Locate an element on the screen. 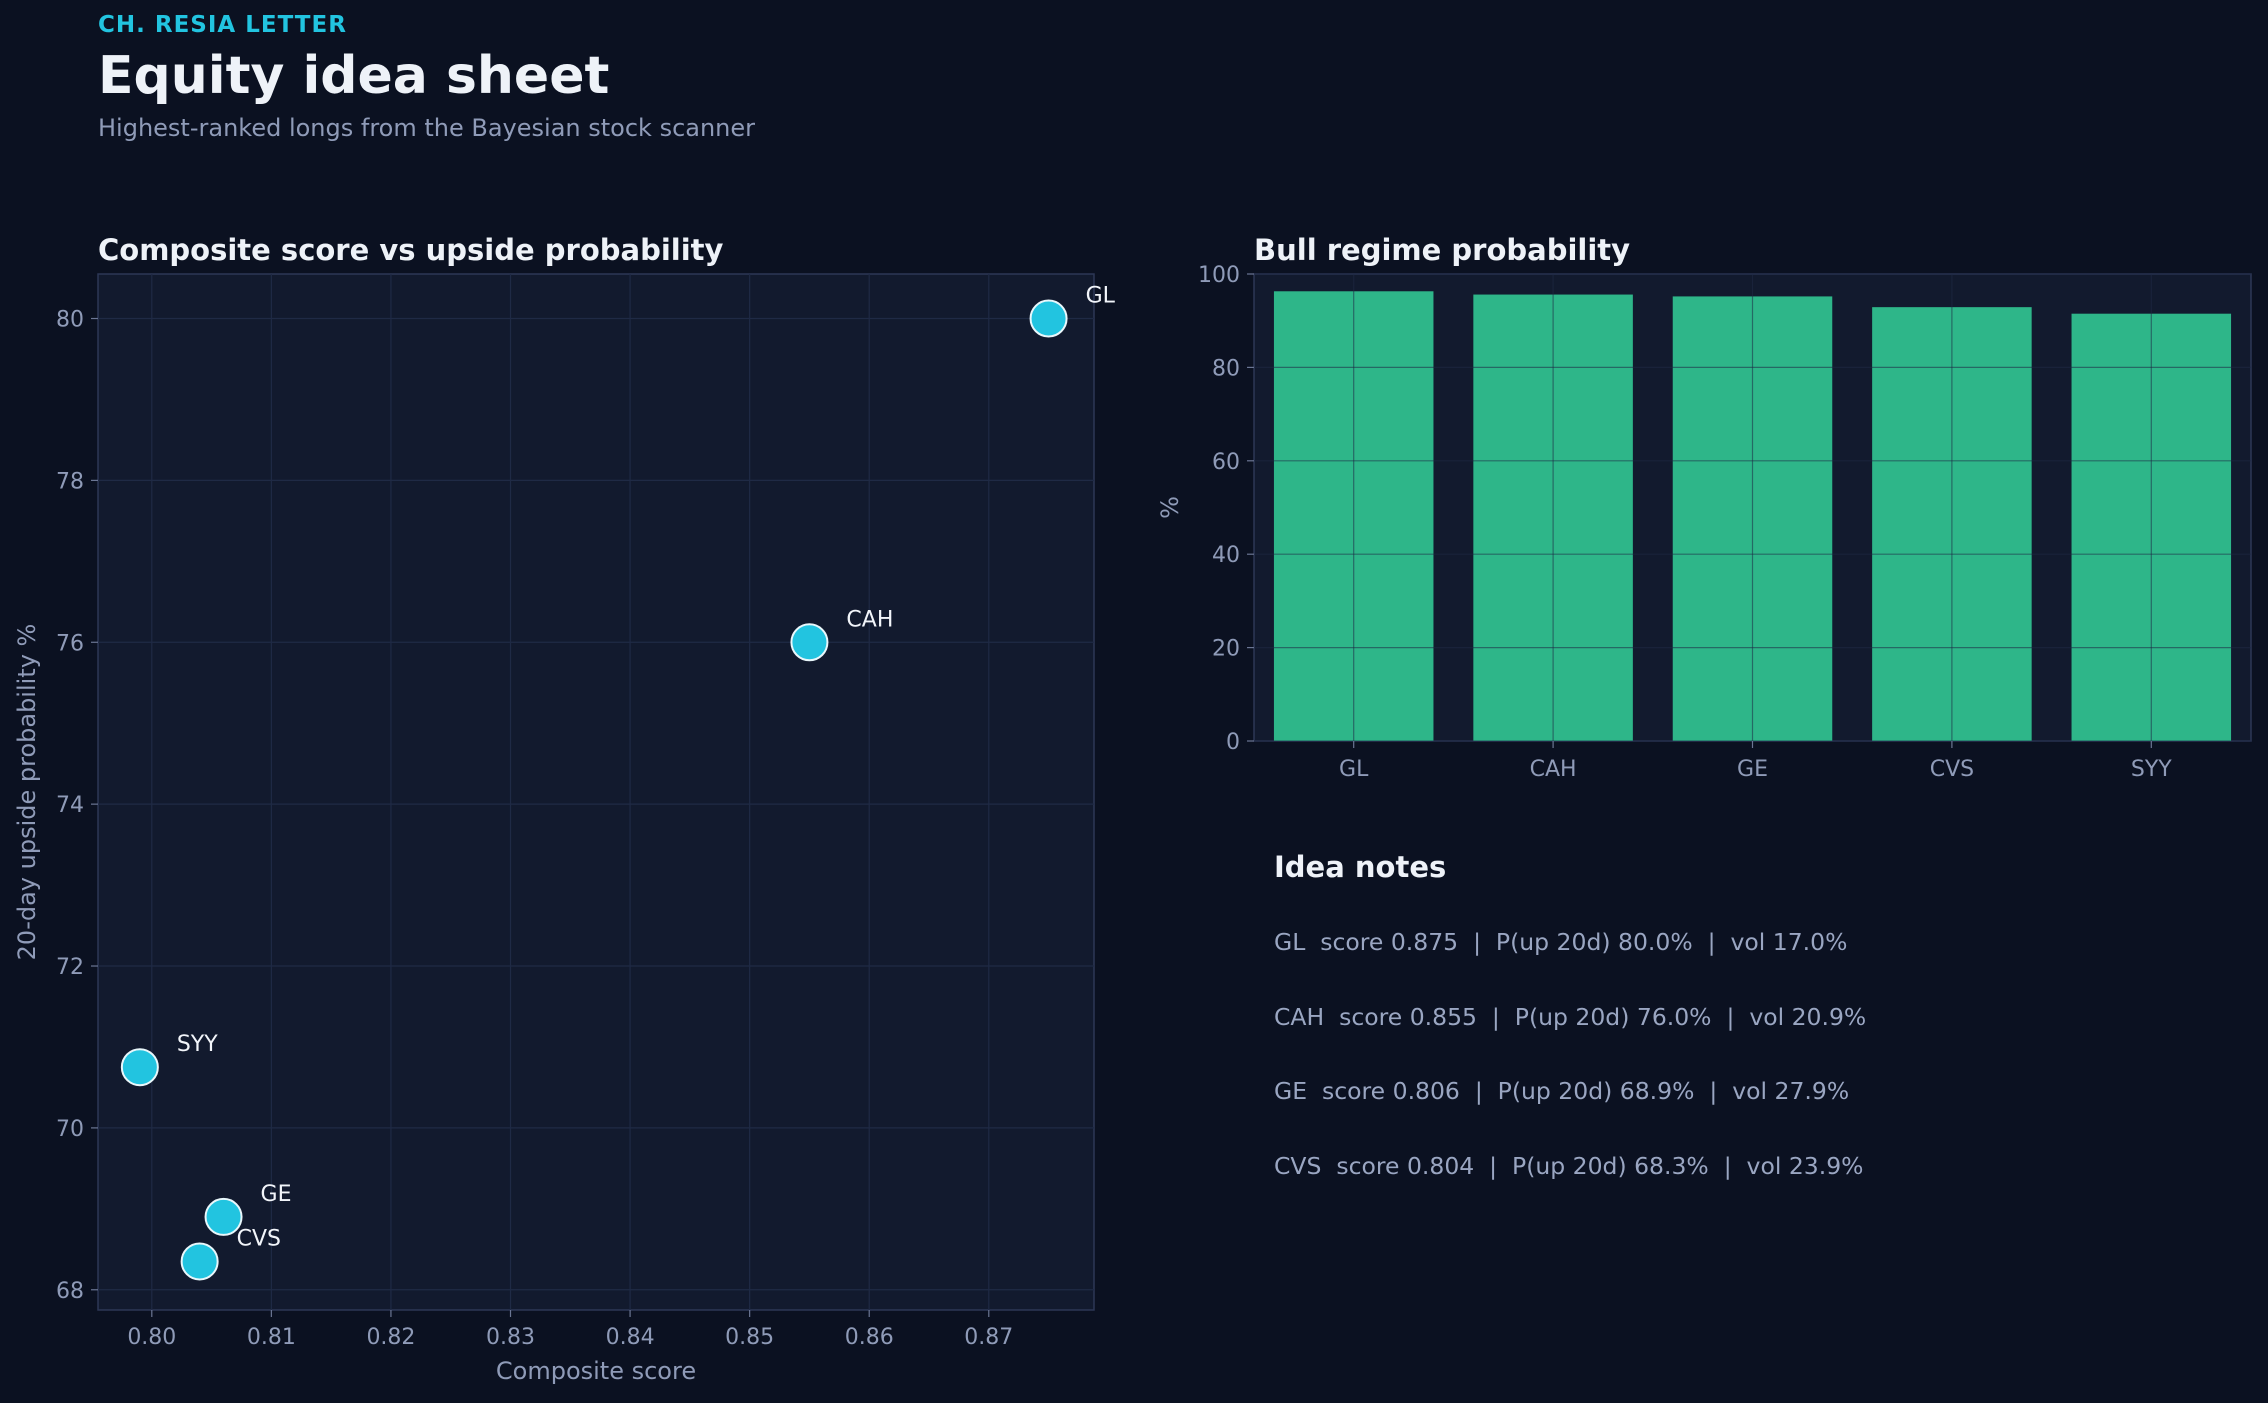  scatter-y-tick-label: 72 is located at coordinates (70, 967).